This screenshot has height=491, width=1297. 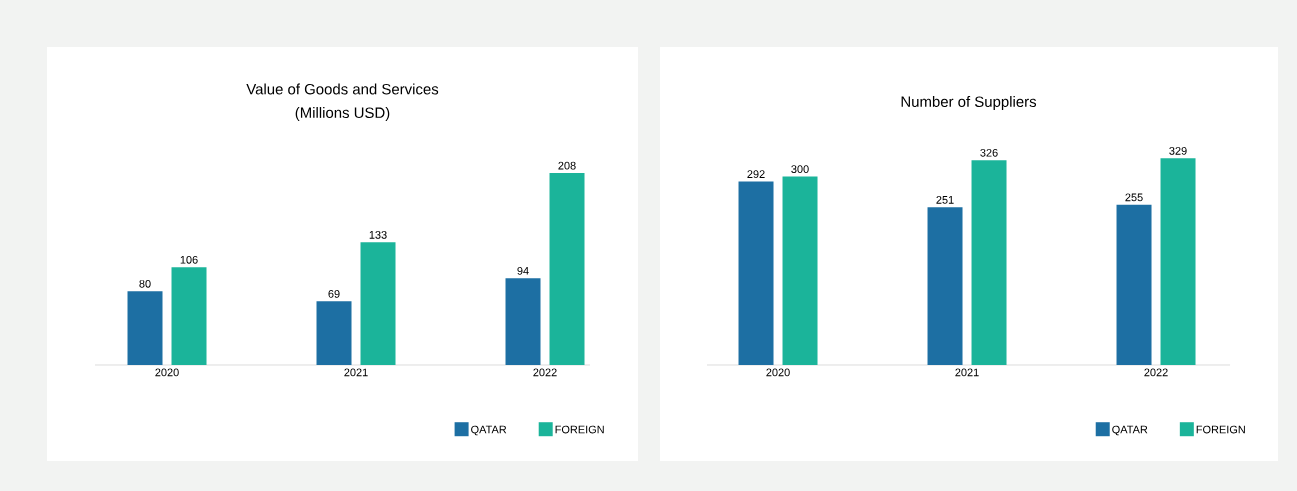 I want to click on data-label: 69, so click(x=334, y=294).